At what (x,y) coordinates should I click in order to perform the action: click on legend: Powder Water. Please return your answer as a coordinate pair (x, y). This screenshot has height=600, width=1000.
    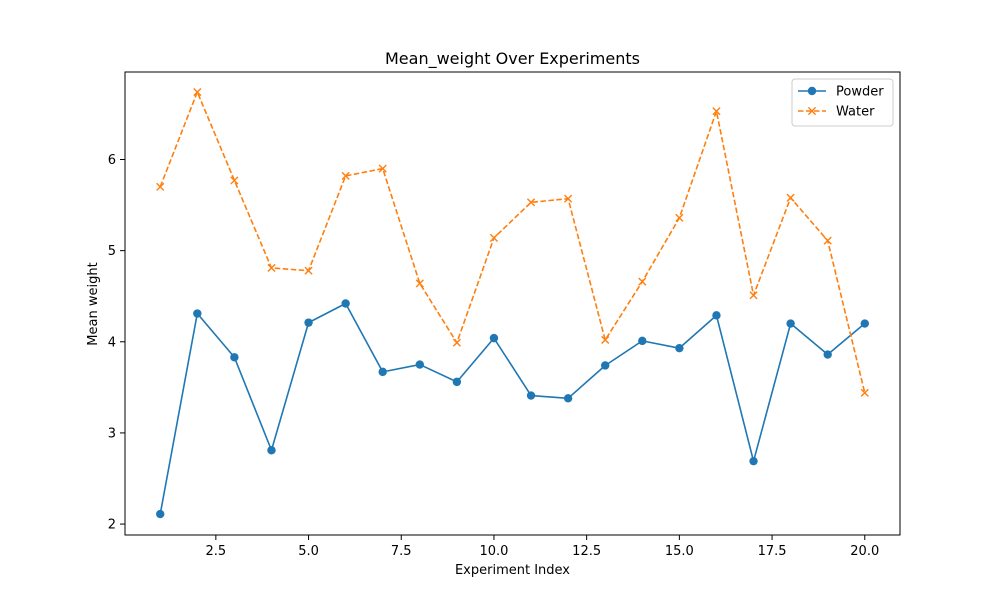
    Looking at the image, I should click on (842, 102).